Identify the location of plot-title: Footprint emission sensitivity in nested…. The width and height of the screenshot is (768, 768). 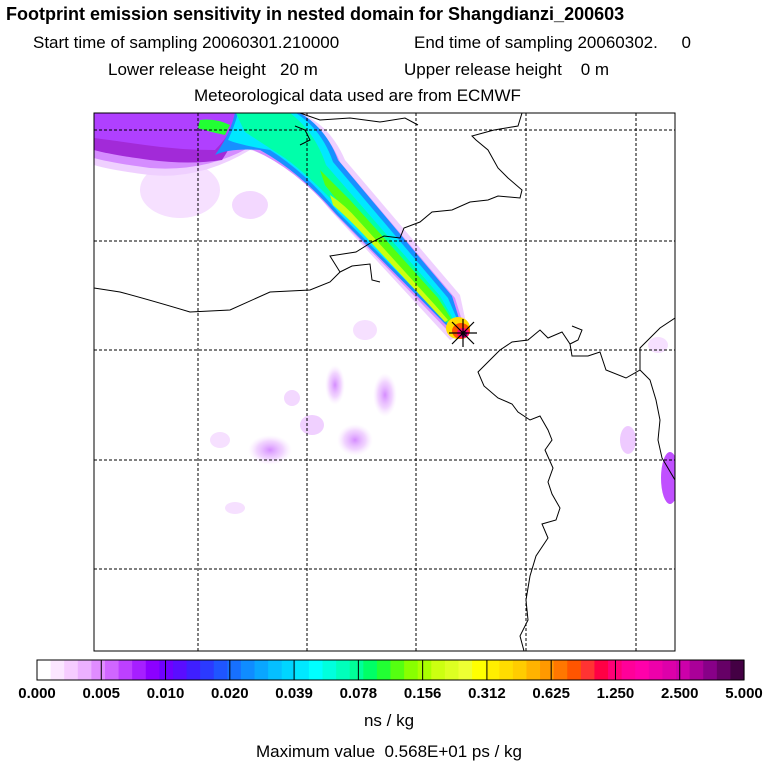
(315, 14).